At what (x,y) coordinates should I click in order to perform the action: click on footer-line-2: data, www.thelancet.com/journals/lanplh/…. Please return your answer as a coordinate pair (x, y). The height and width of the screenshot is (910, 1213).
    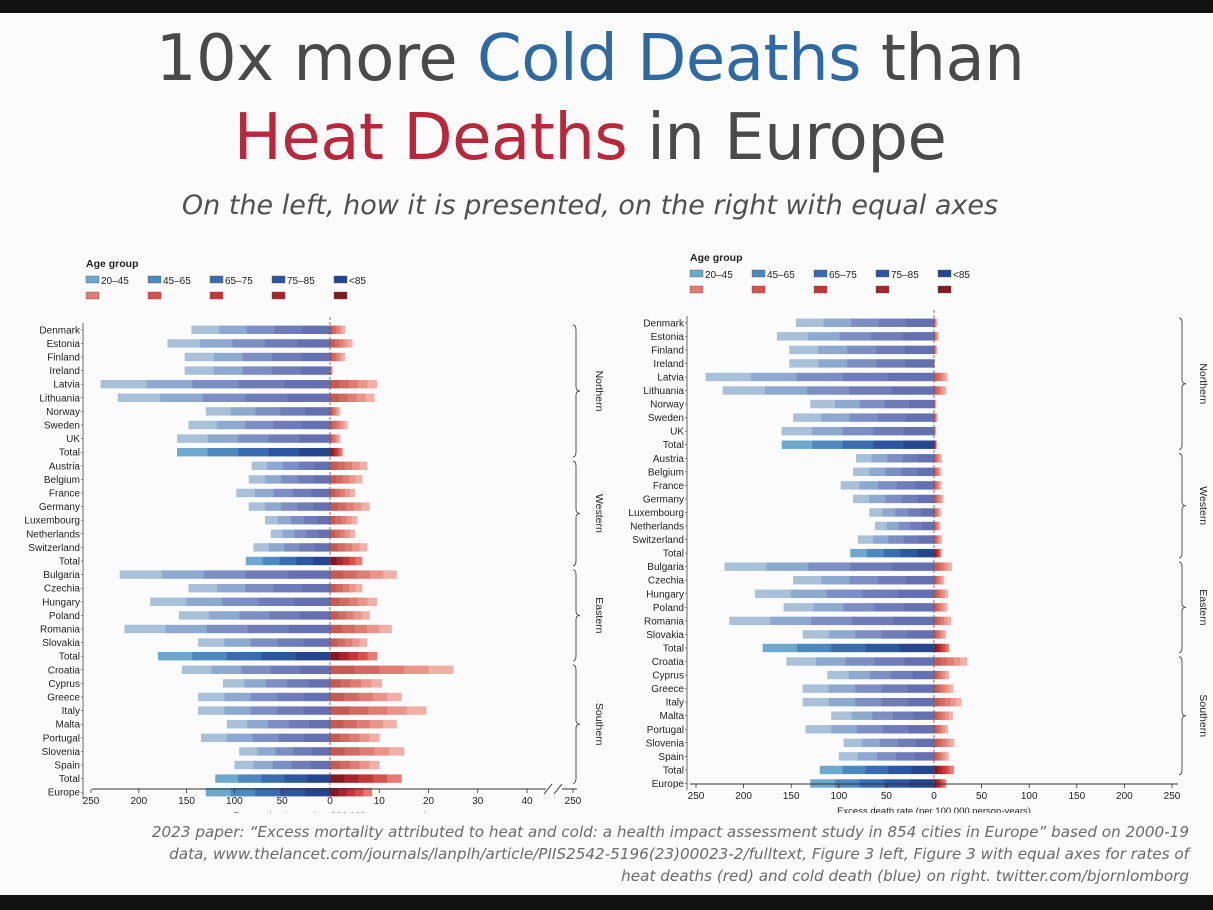
    Looking at the image, I should click on (679, 854).